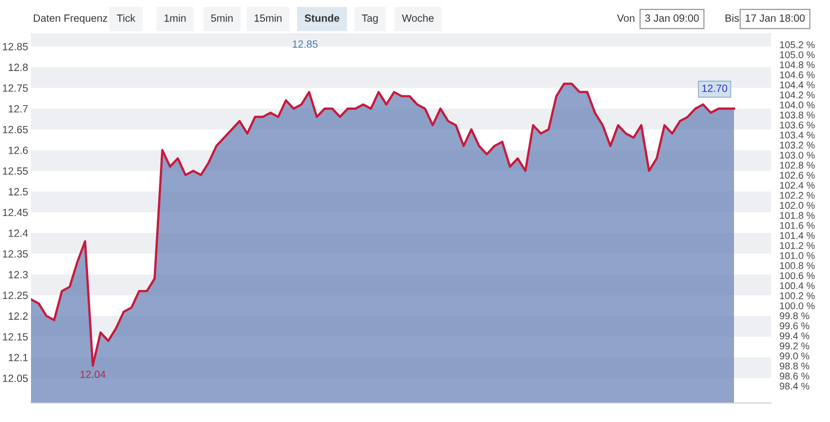  Describe the element at coordinates (15, 130) in the screenshot. I see `y-tick-label: 12.65` at that location.